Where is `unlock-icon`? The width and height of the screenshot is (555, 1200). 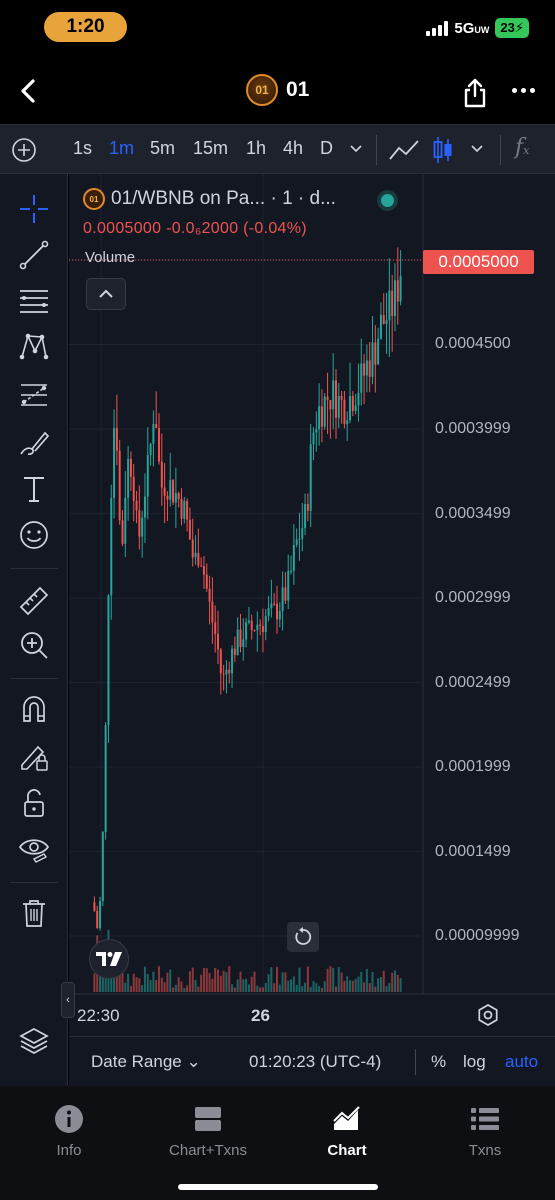 unlock-icon is located at coordinates (34, 803).